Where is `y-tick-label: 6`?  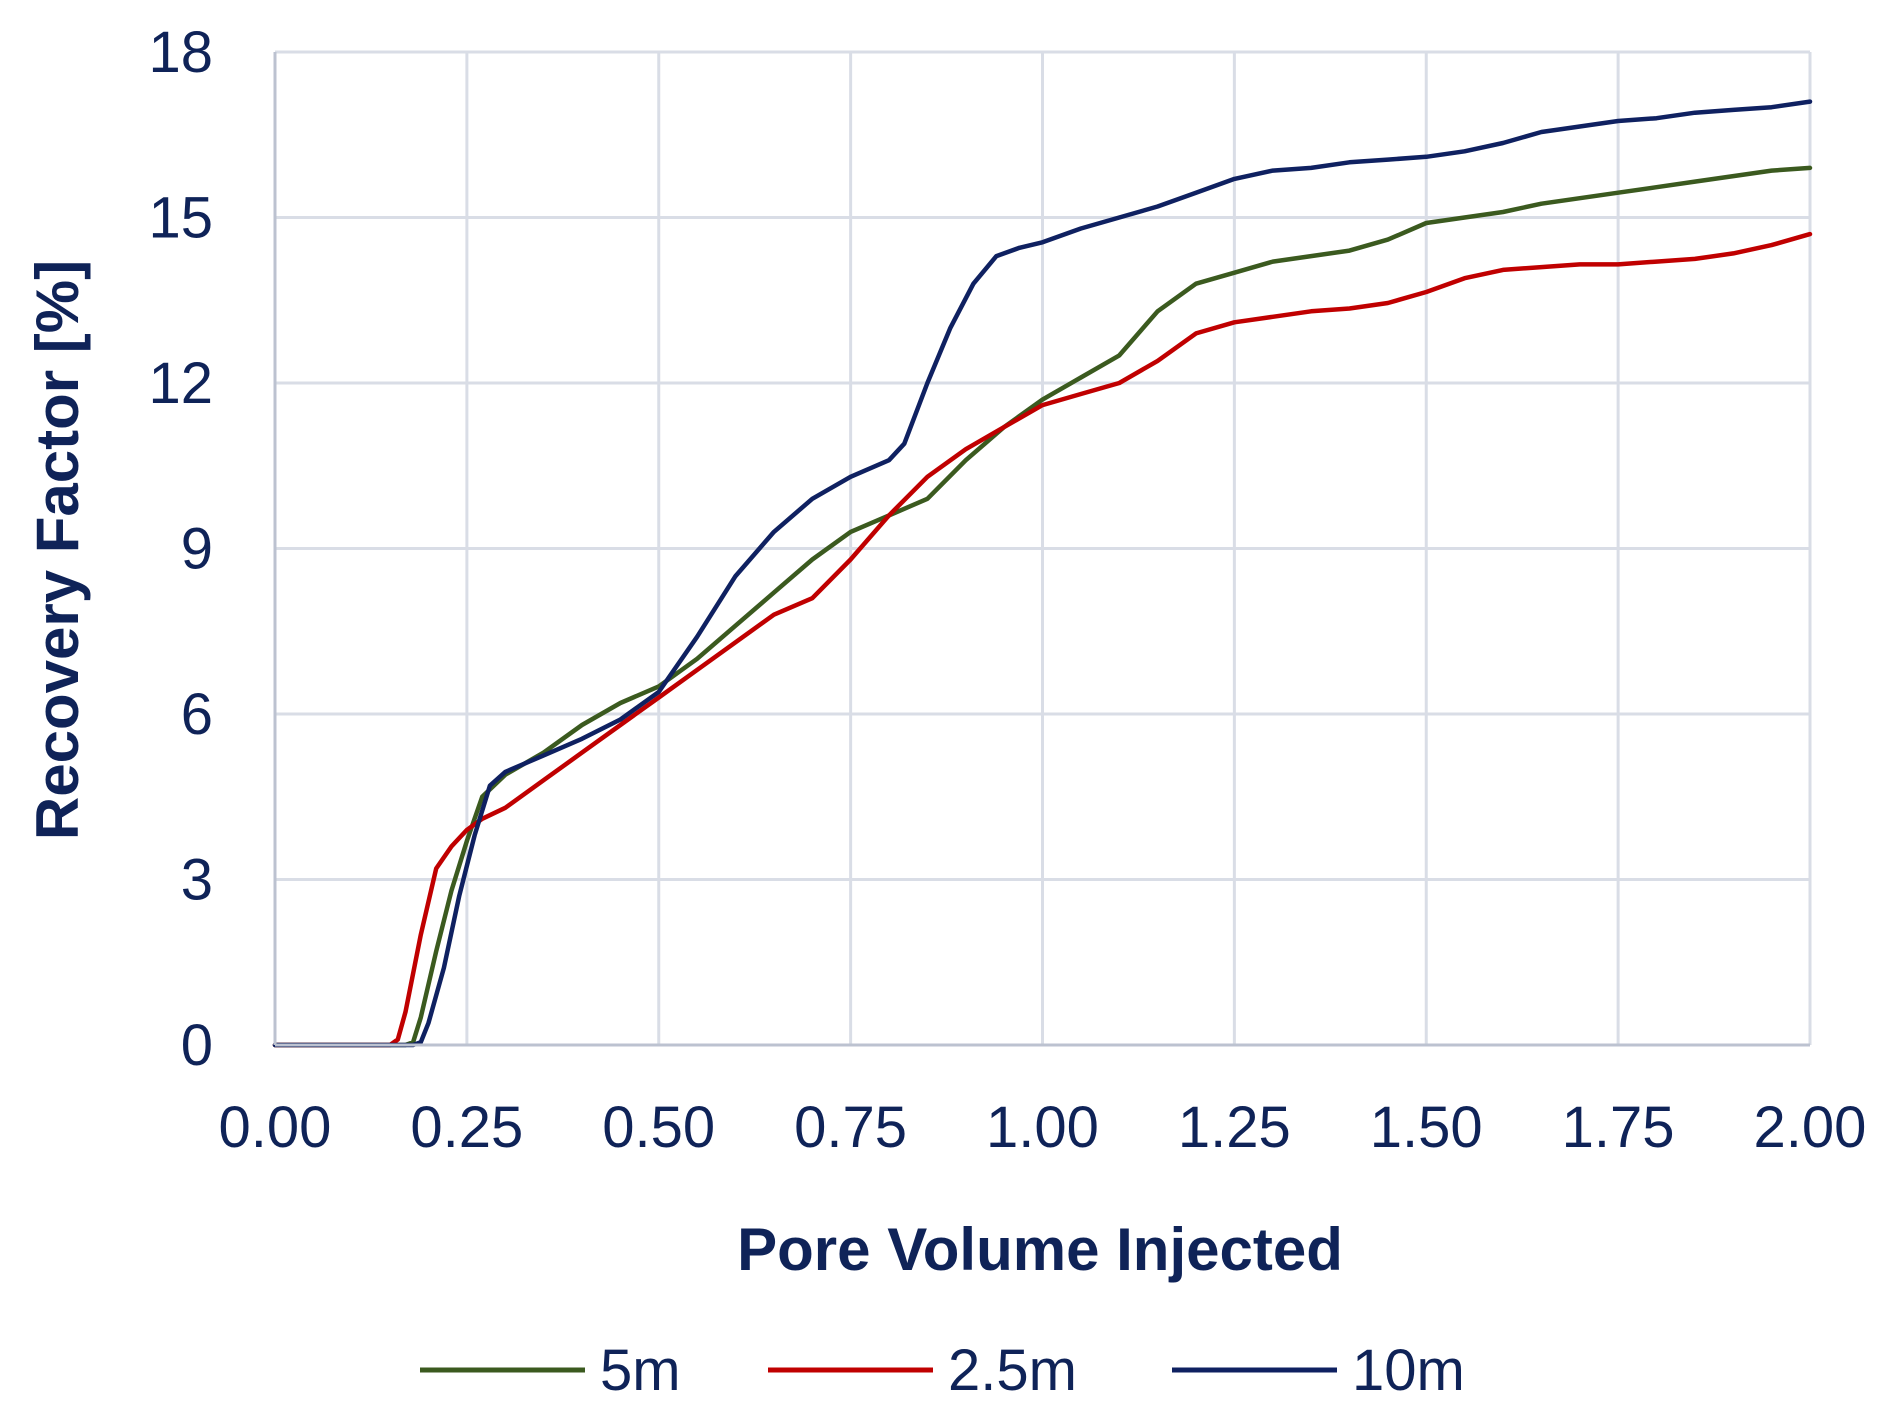 y-tick-label: 6 is located at coordinates (197, 714).